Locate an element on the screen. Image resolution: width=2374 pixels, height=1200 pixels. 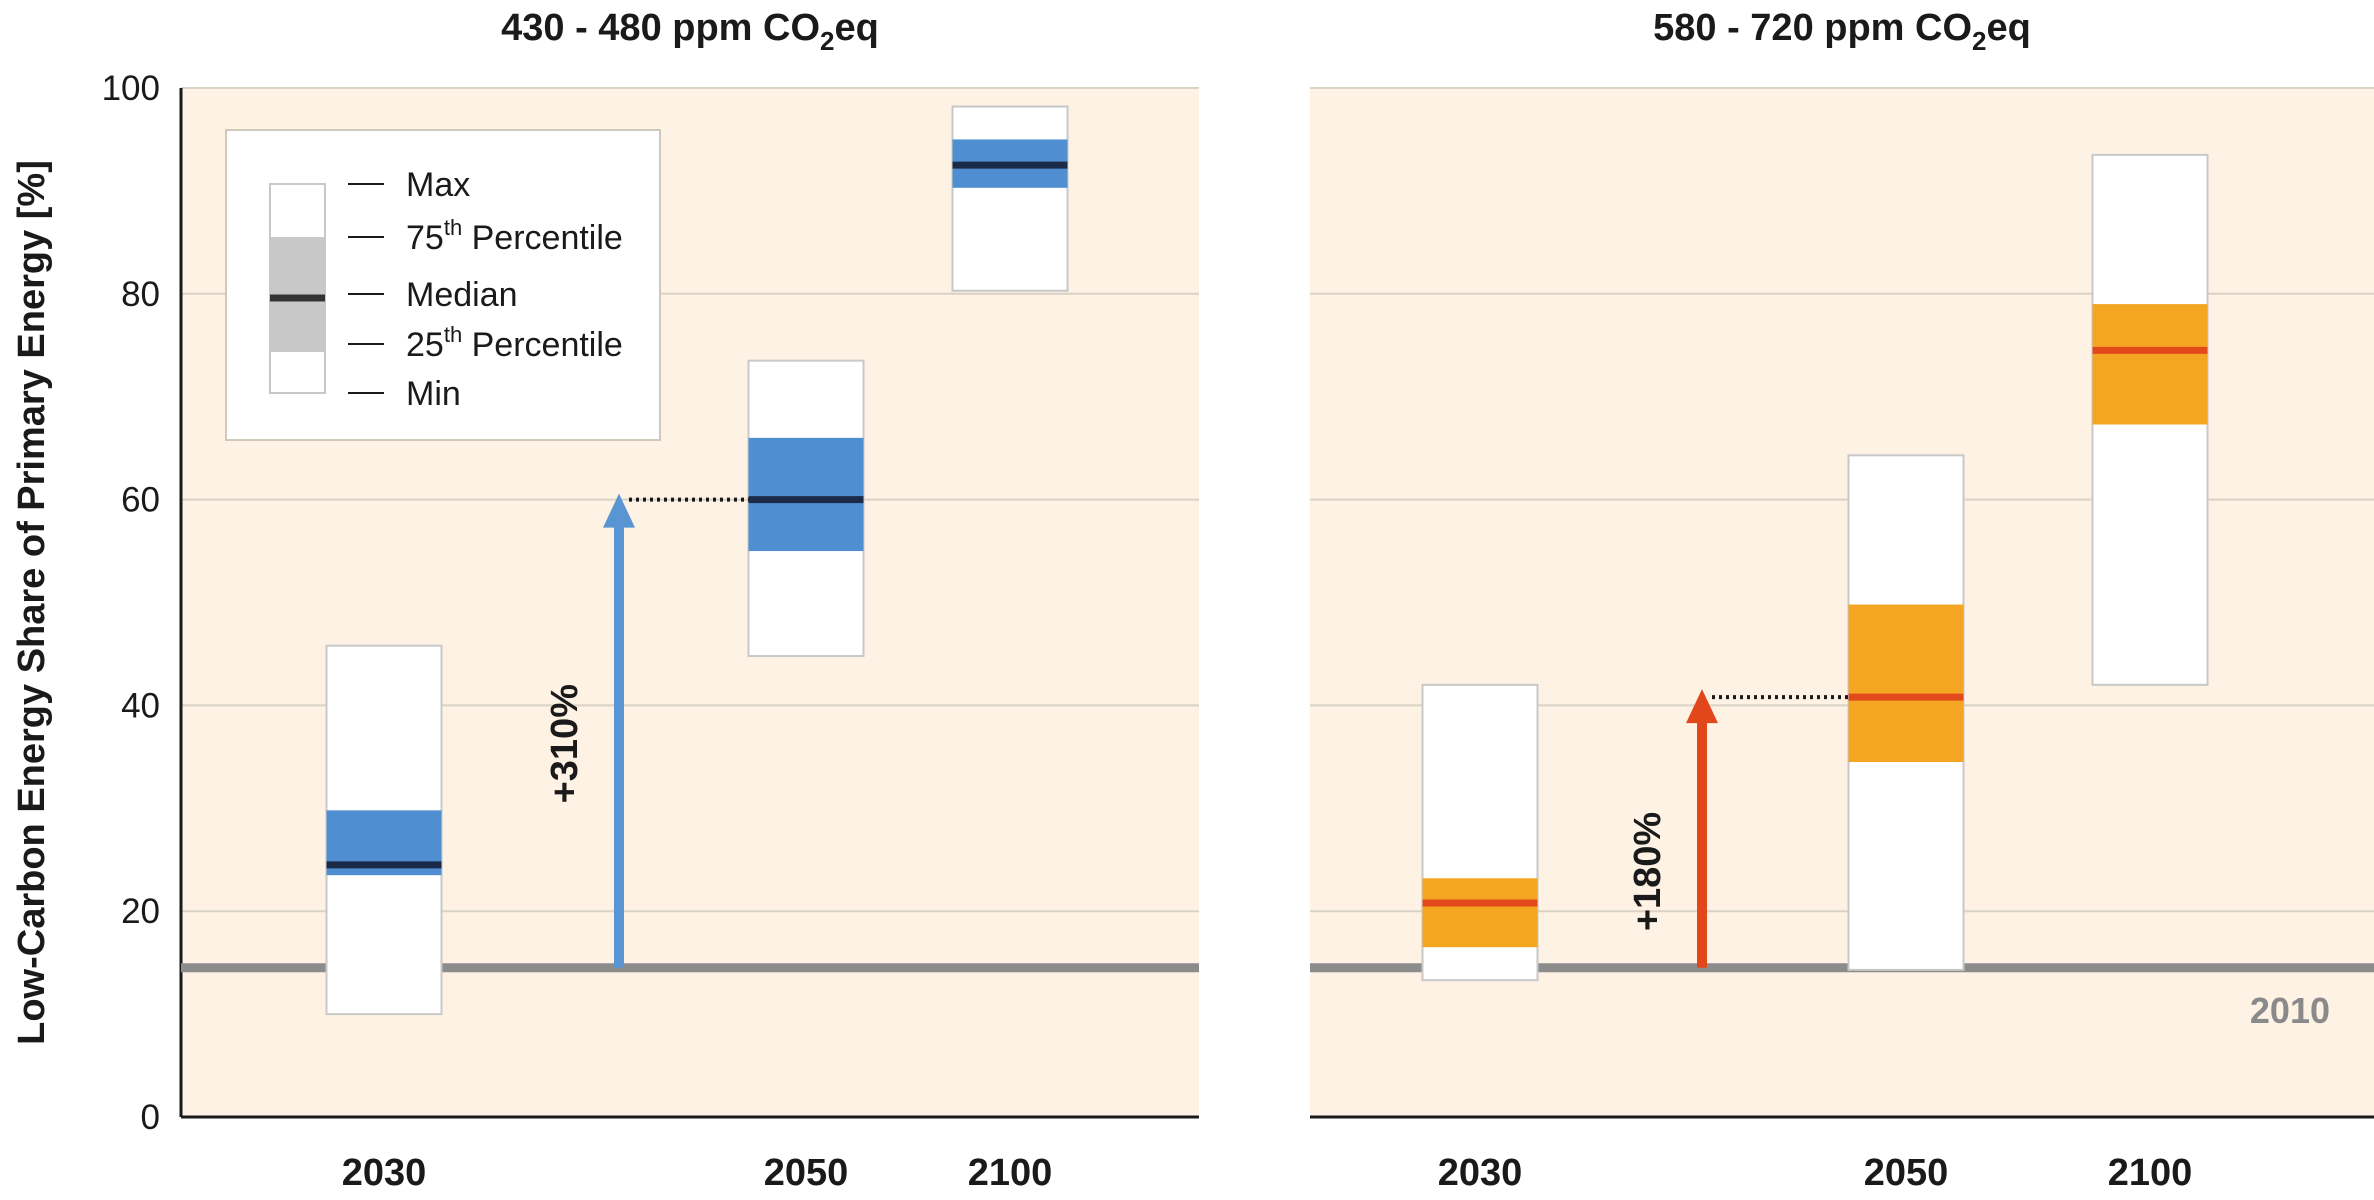
legend-entry: Min is located at coordinates (433, 394).